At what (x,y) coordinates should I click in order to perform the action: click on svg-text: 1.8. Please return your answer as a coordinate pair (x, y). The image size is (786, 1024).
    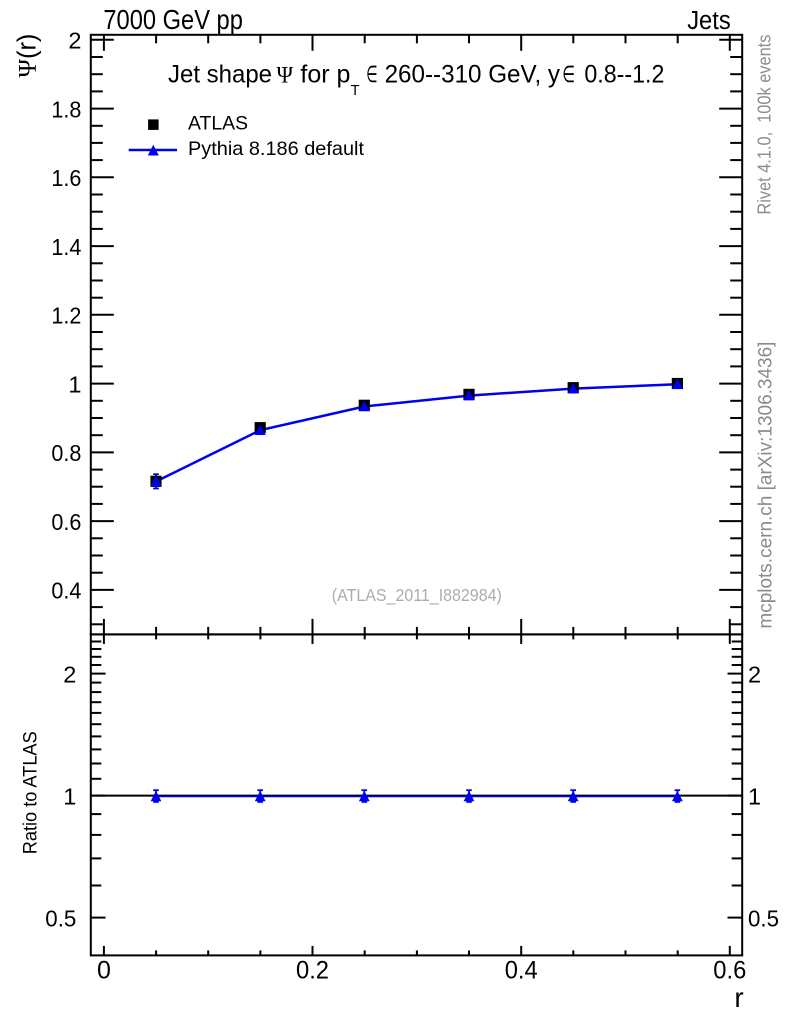
    Looking at the image, I should click on (66, 109).